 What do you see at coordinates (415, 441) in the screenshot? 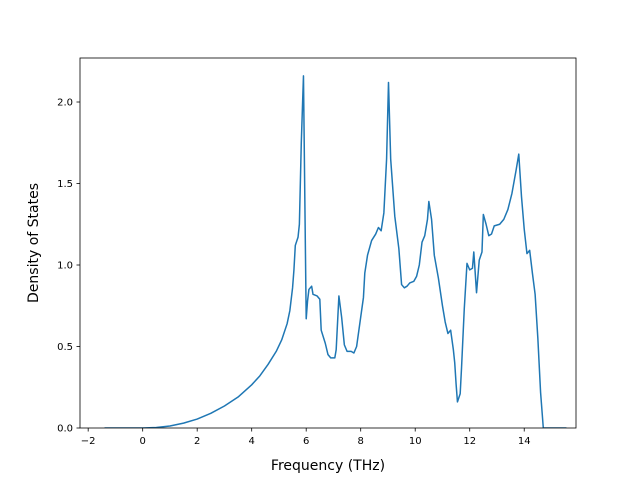
I see `x-tick-label: 10` at bounding box center [415, 441].